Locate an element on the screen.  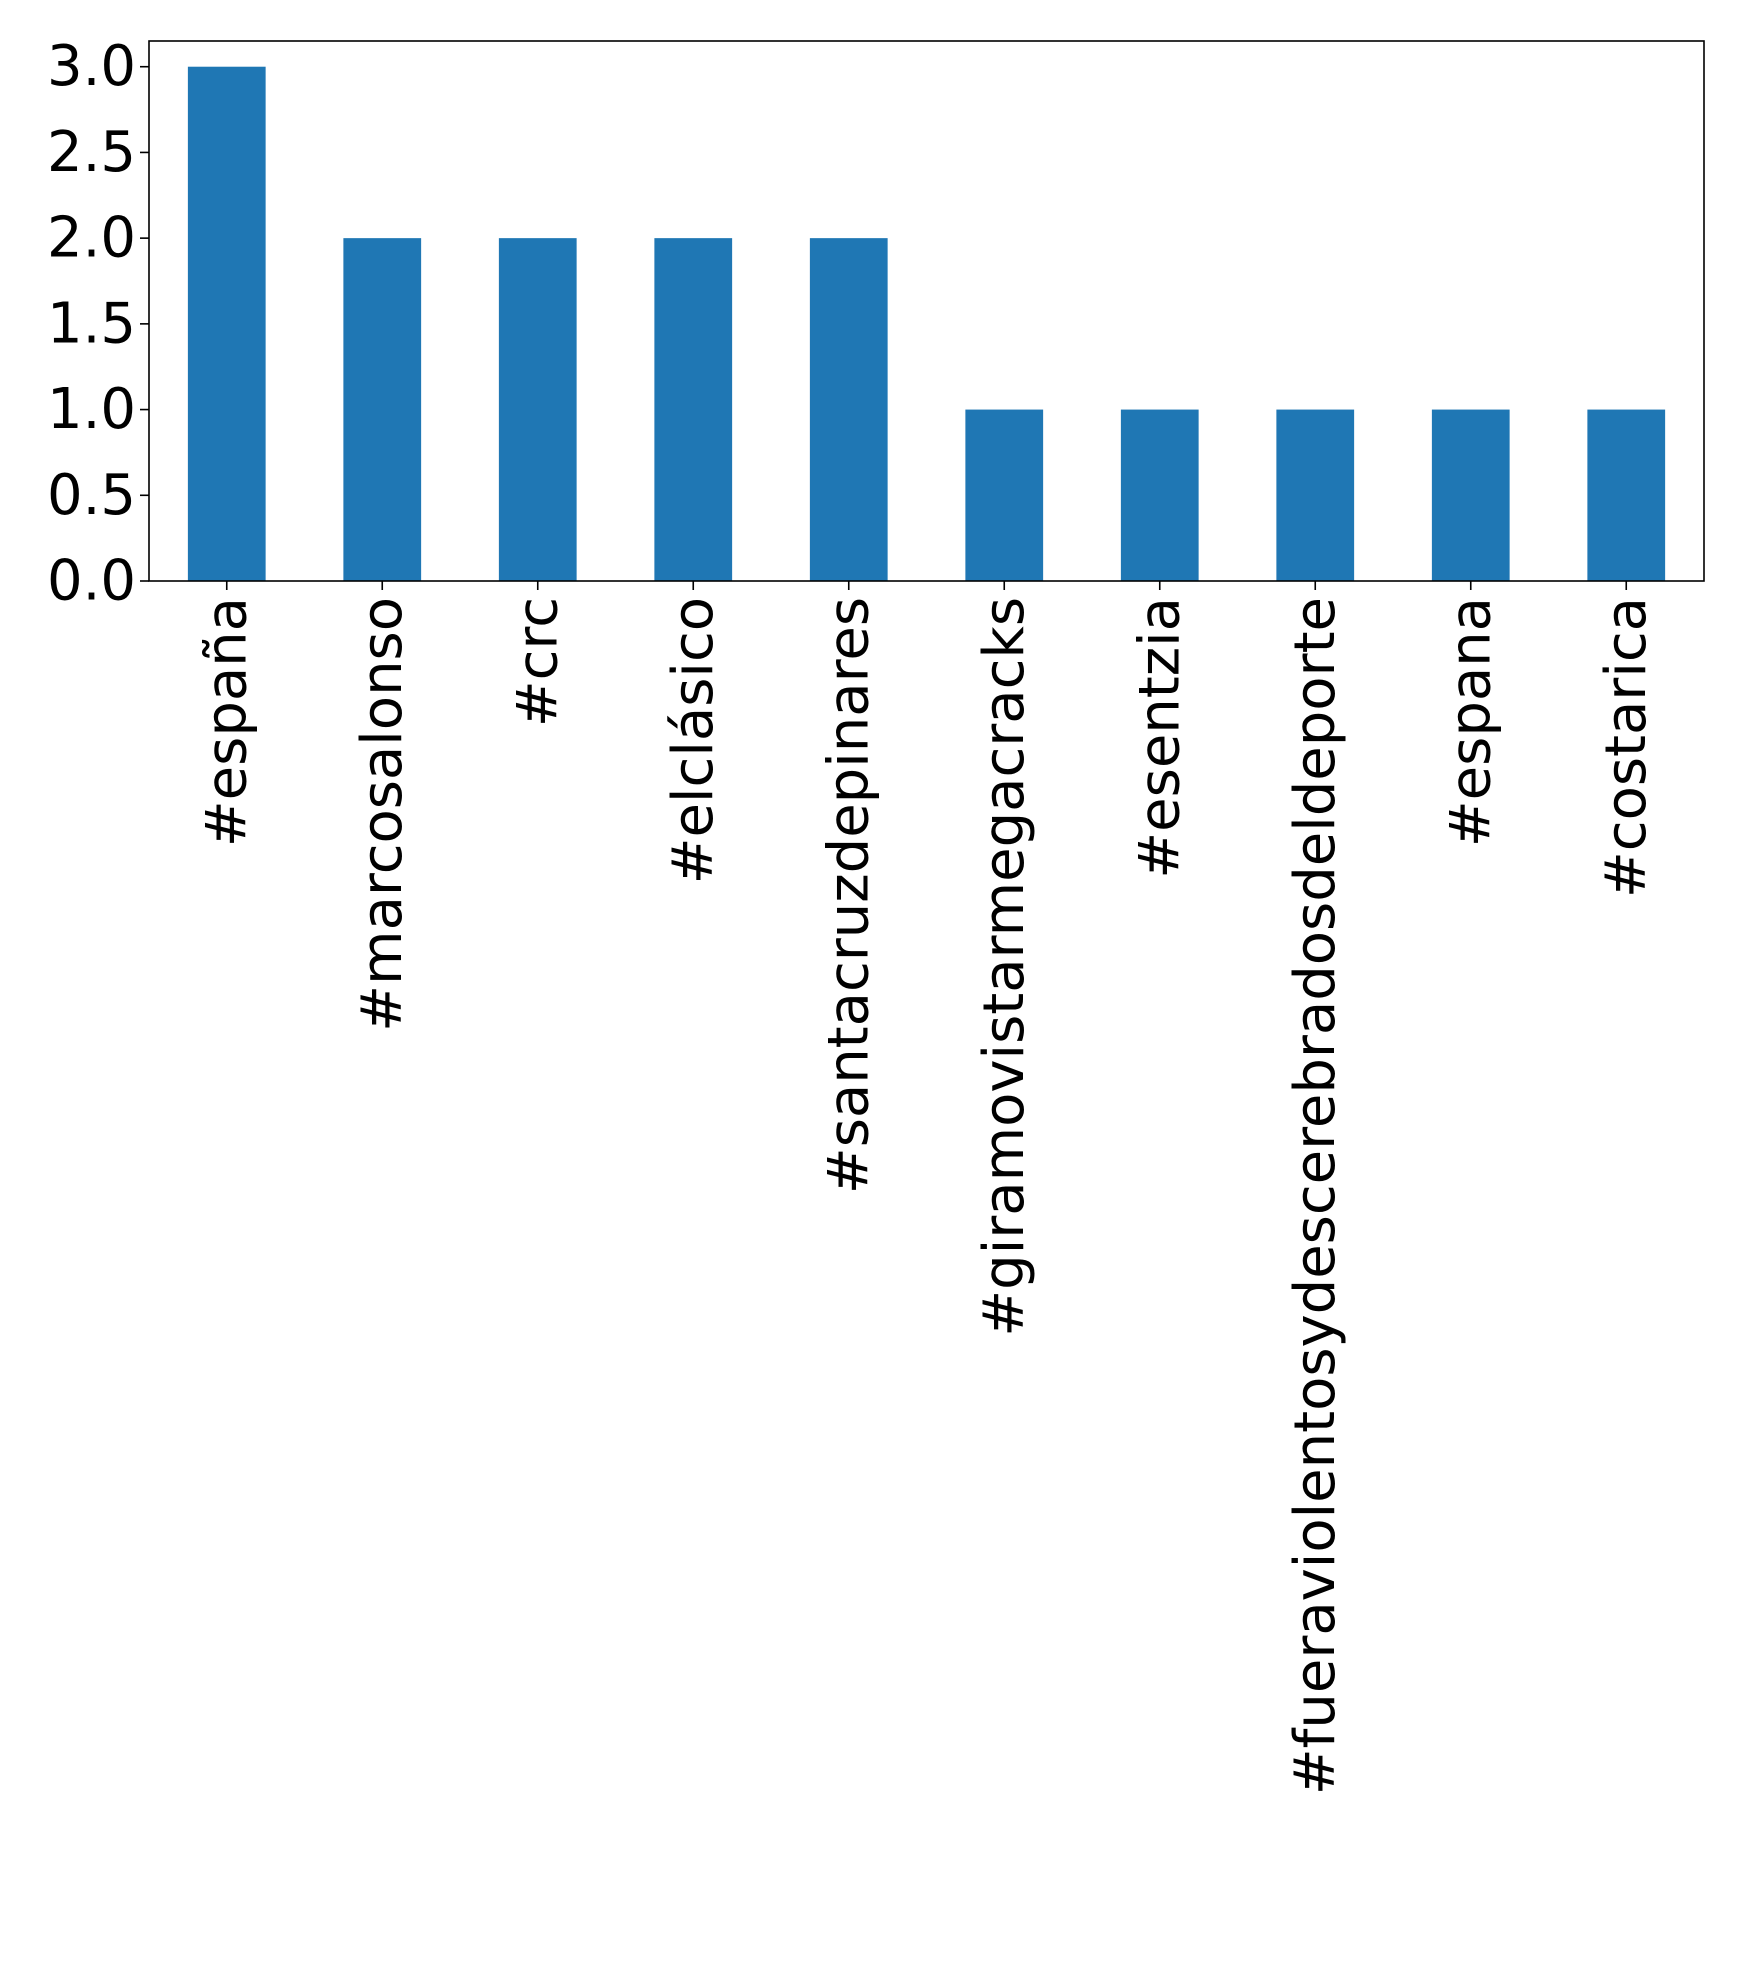
y-tick-label: 1.5 is located at coordinates (91, 323).